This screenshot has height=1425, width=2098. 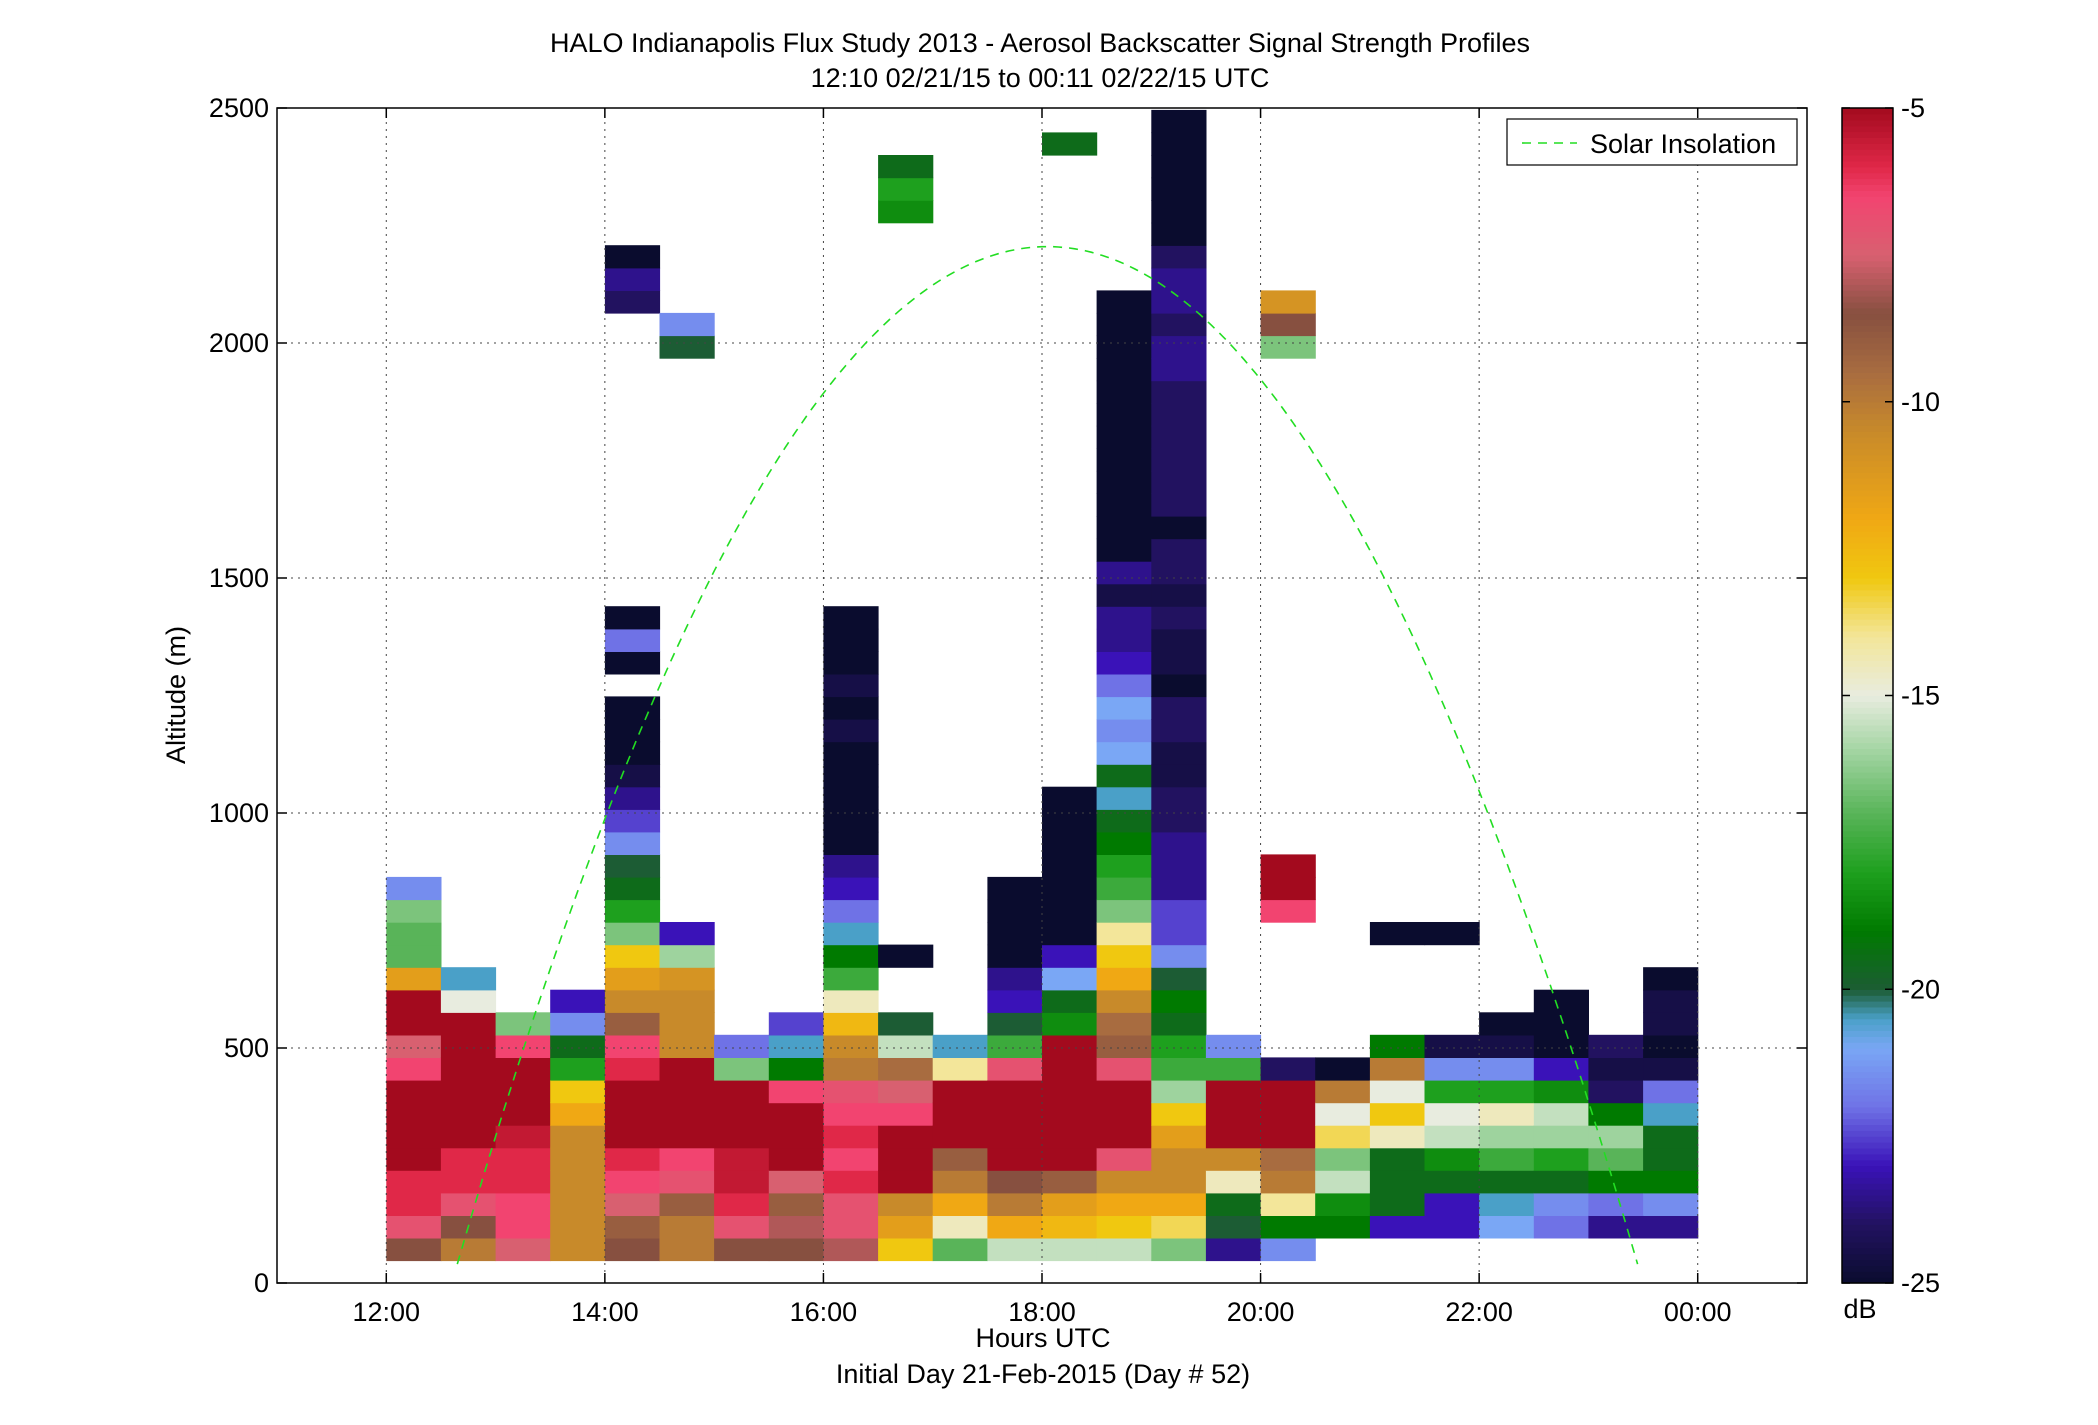 What do you see at coordinates (1261, 1312) in the screenshot?
I see `x-tick-label: 20:00` at bounding box center [1261, 1312].